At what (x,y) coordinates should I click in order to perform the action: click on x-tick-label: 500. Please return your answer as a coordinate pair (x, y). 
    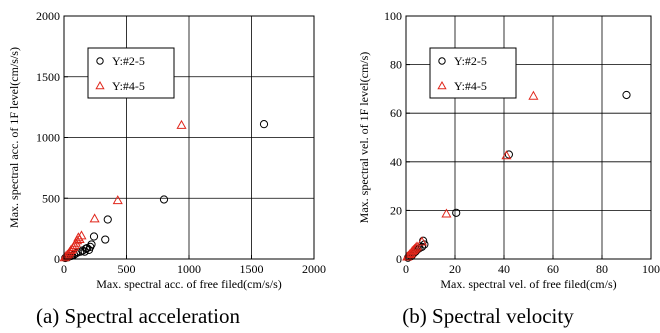
    Looking at the image, I should click on (127, 269).